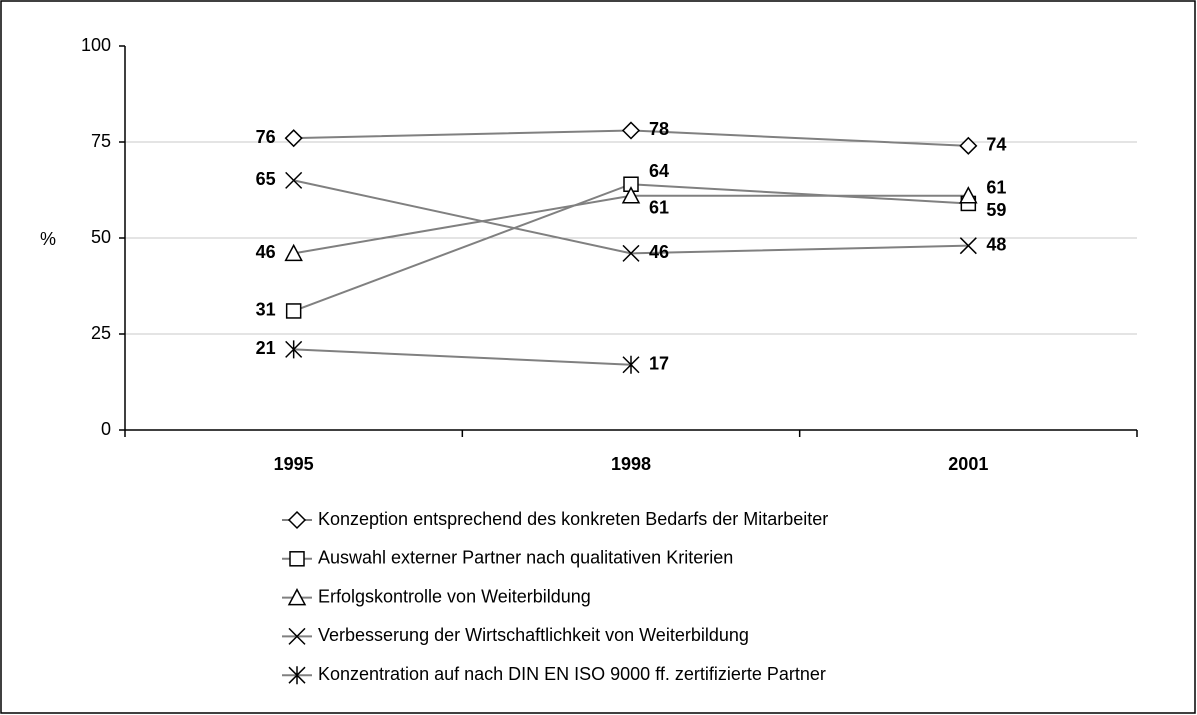 The height and width of the screenshot is (715, 1197). Describe the element at coordinates (996, 210) in the screenshot. I see `data-label: 59` at that location.